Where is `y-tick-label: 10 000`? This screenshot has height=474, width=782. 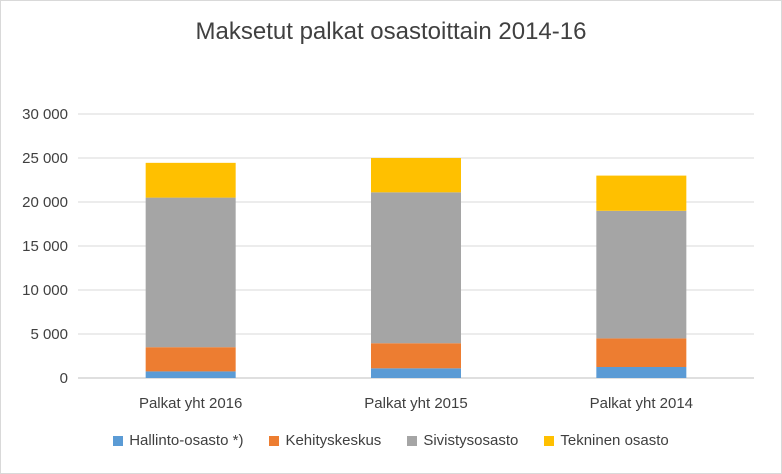 y-tick-label: 10 000 is located at coordinates (45, 290).